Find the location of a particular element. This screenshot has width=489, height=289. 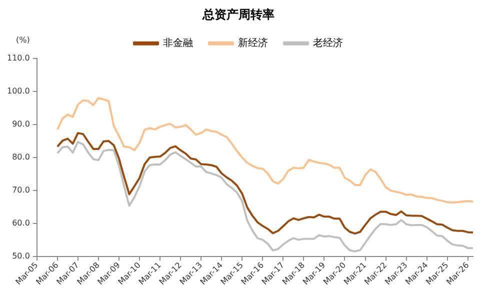

y-tick-label: 80.0 is located at coordinates (21, 157).